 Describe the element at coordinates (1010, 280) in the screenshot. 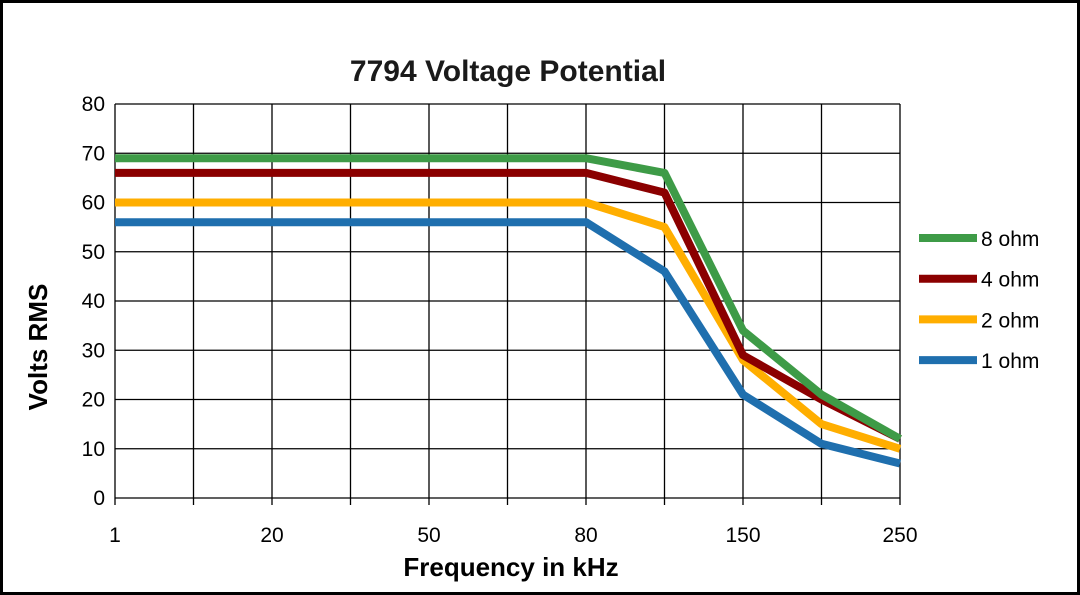

I see `legend-label-4-ohm: 4 ohm` at that location.